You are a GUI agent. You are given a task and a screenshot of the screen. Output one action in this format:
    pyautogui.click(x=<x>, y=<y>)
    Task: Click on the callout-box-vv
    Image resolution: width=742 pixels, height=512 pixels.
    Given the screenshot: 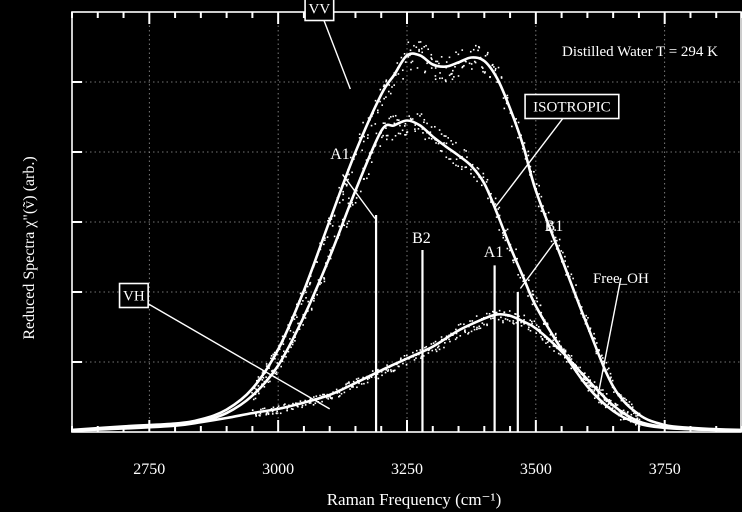 What is the action you would take?
    pyautogui.click(x=319, y=11)
    